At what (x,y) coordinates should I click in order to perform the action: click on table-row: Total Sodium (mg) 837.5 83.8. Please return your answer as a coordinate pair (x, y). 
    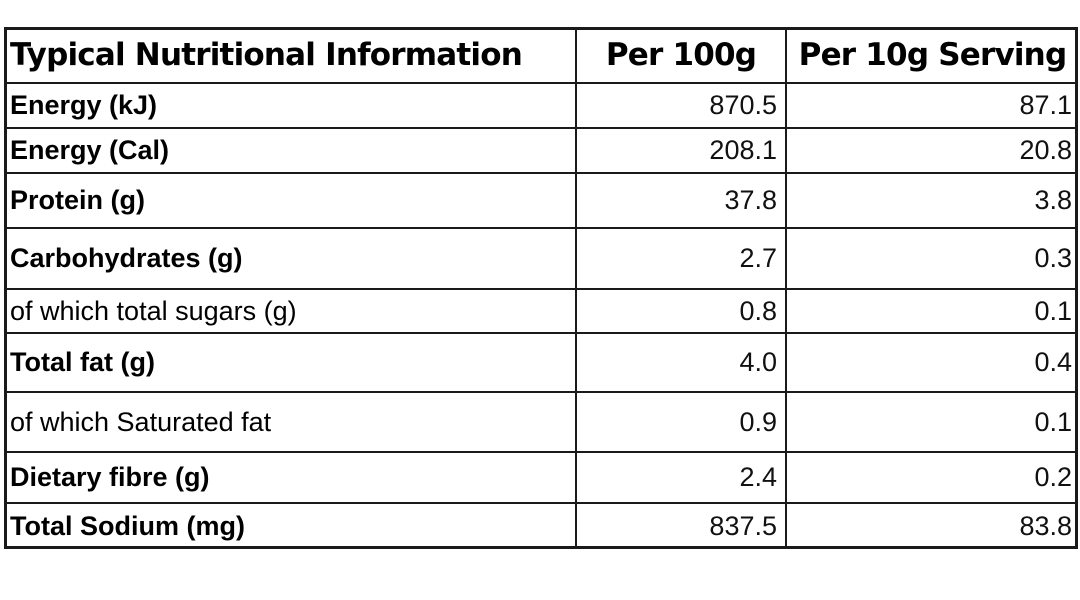
    Looking at the image, I should click on (541, 526).